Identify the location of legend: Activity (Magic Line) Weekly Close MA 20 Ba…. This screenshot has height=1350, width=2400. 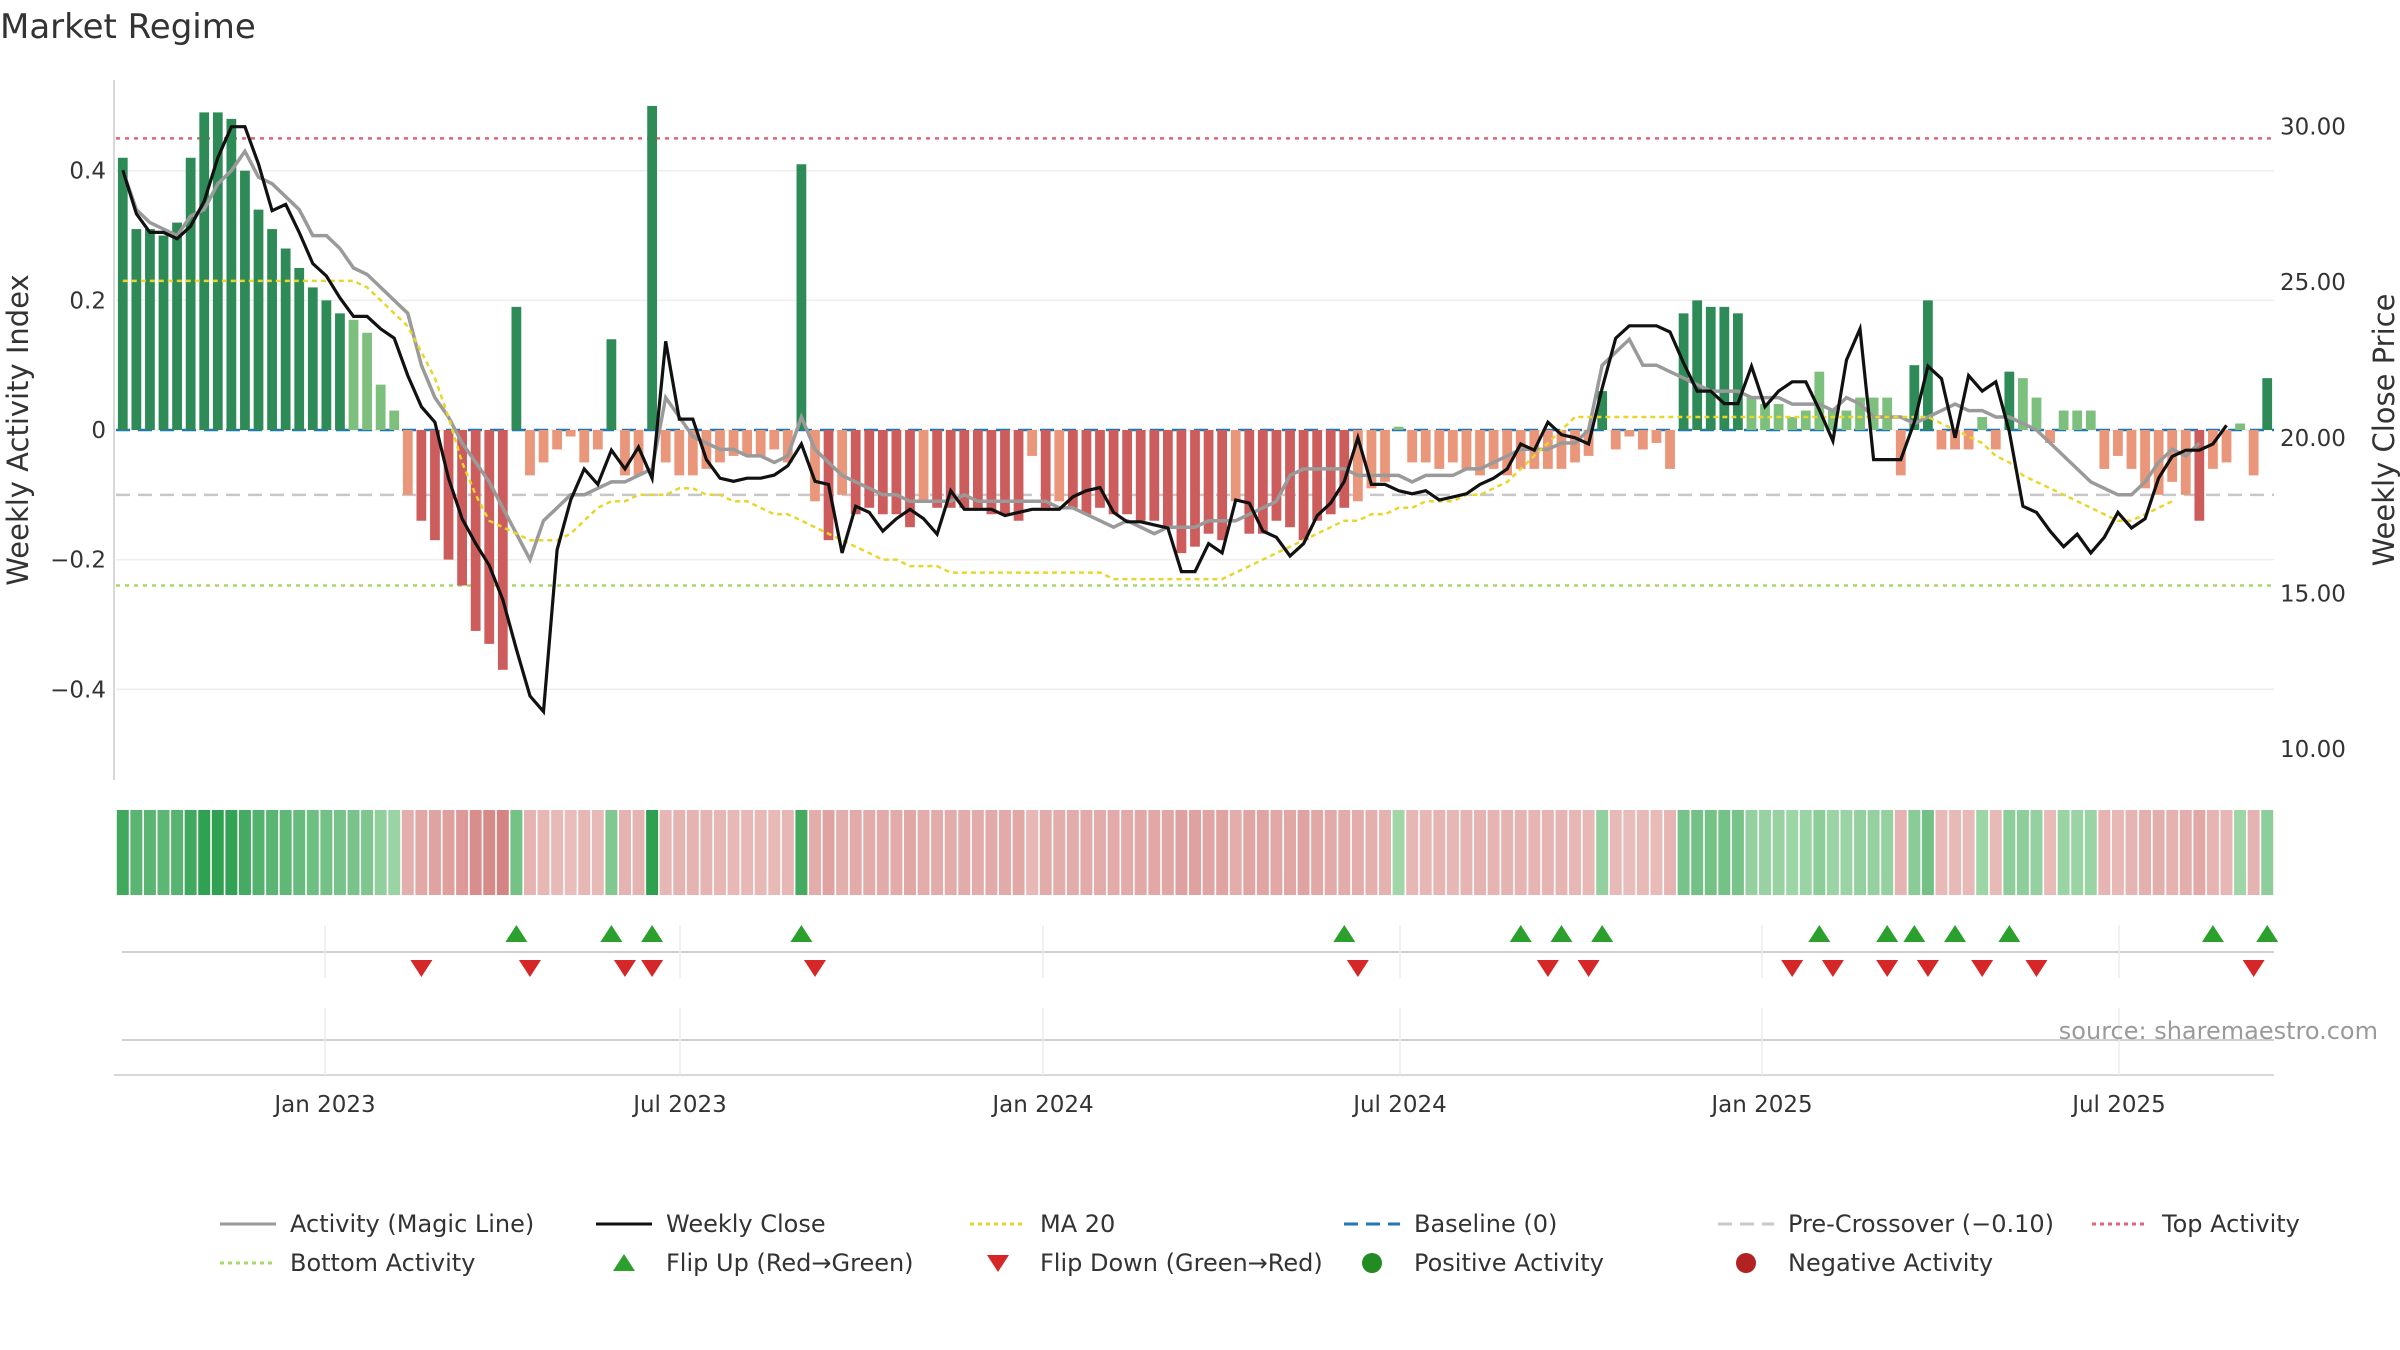
(1260, 1243).